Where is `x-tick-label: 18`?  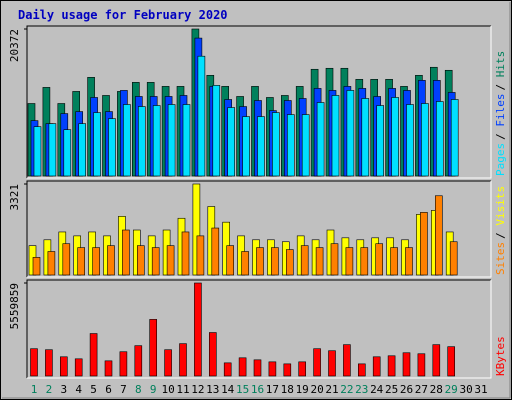
x-tick-label: 18 is located at coordinates (287, 389).